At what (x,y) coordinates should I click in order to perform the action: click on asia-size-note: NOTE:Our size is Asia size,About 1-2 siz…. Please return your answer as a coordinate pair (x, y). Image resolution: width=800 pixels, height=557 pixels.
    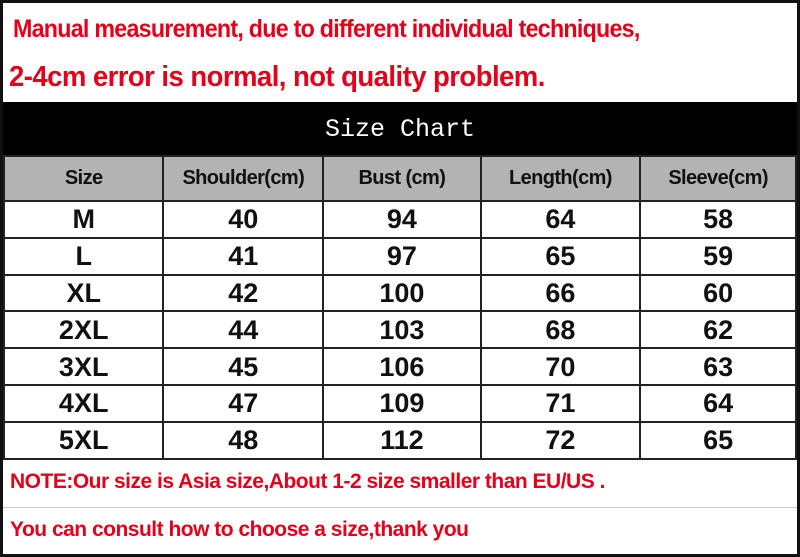
    Looking at the image, I should click on (400, 483).